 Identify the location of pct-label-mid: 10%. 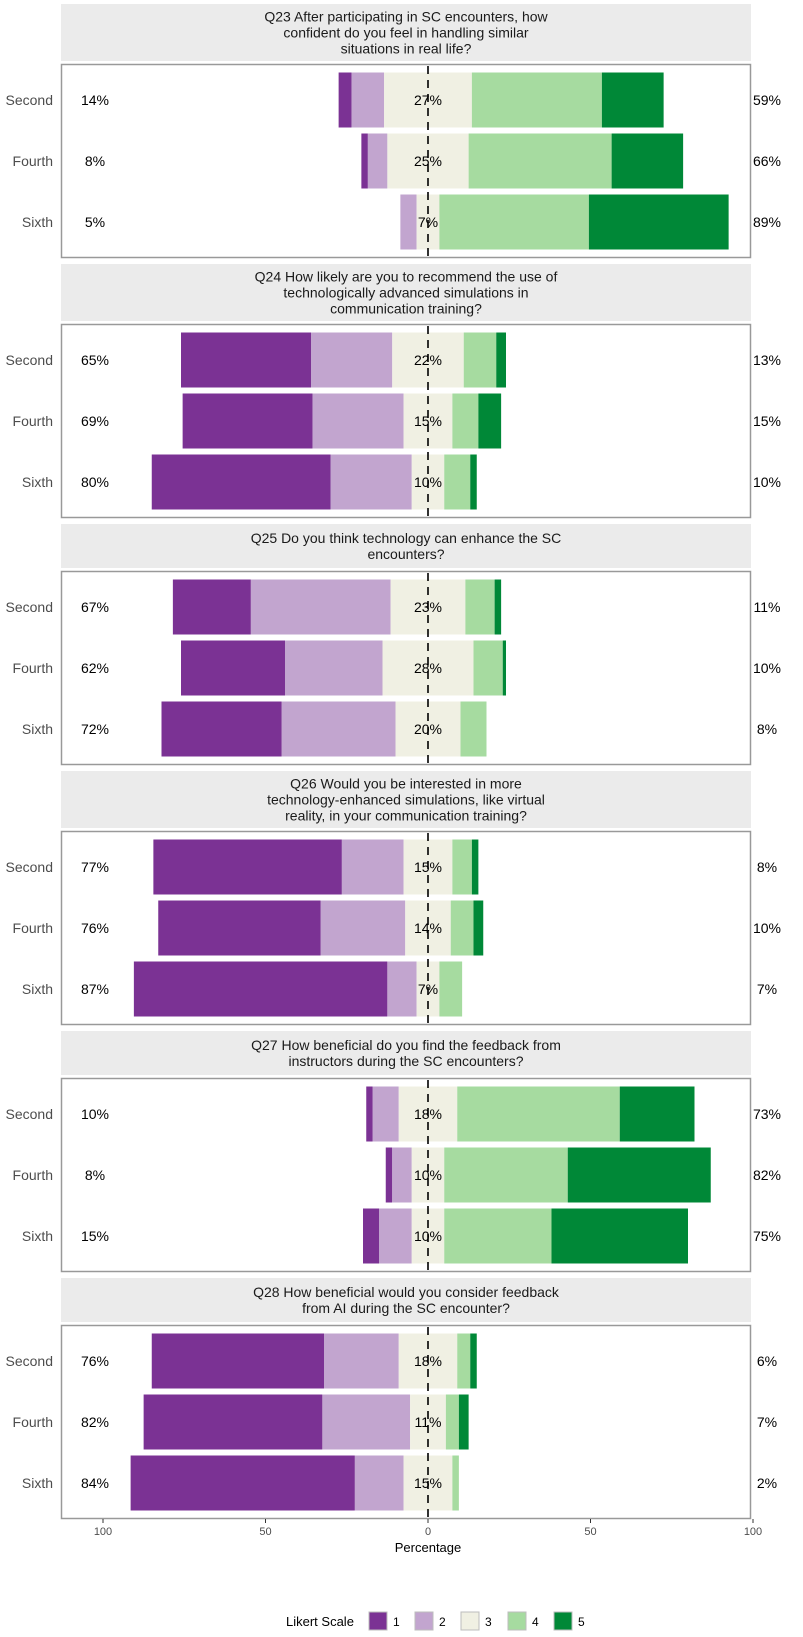
(428, 1175).